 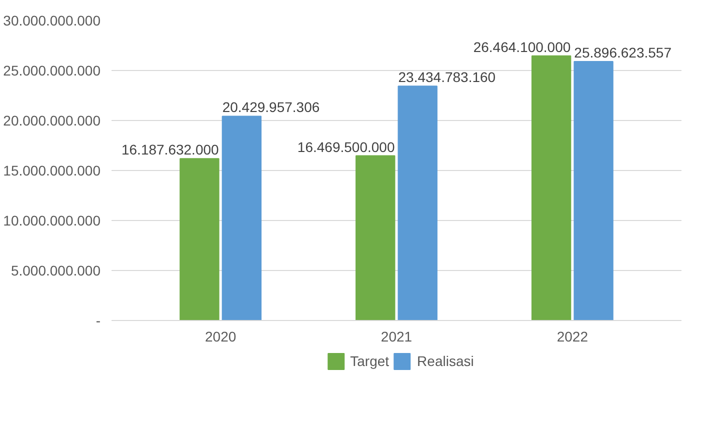 What do you see at coordinates (171, 150) in the screenshot?
I see `data-label: 16.187.632.000` at bounding box center [171, 150].